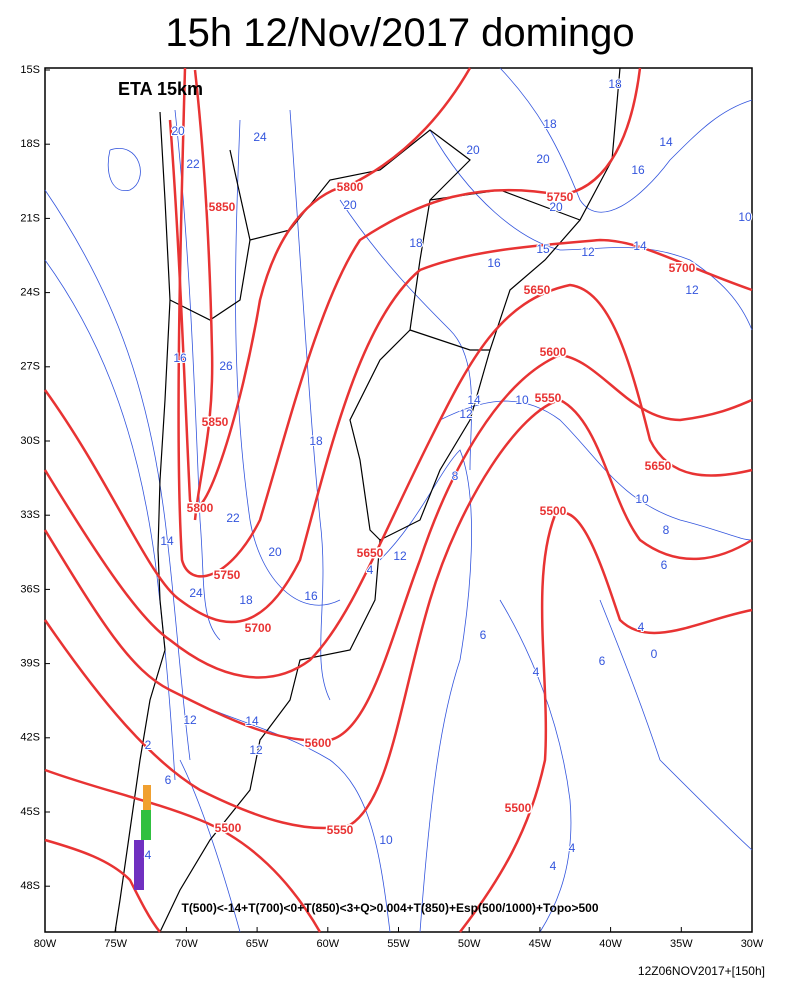  What do you see at coordinates (115, 944) in the screenshot?
I see `lon-label: 75W` at bounding box center [115, 944].